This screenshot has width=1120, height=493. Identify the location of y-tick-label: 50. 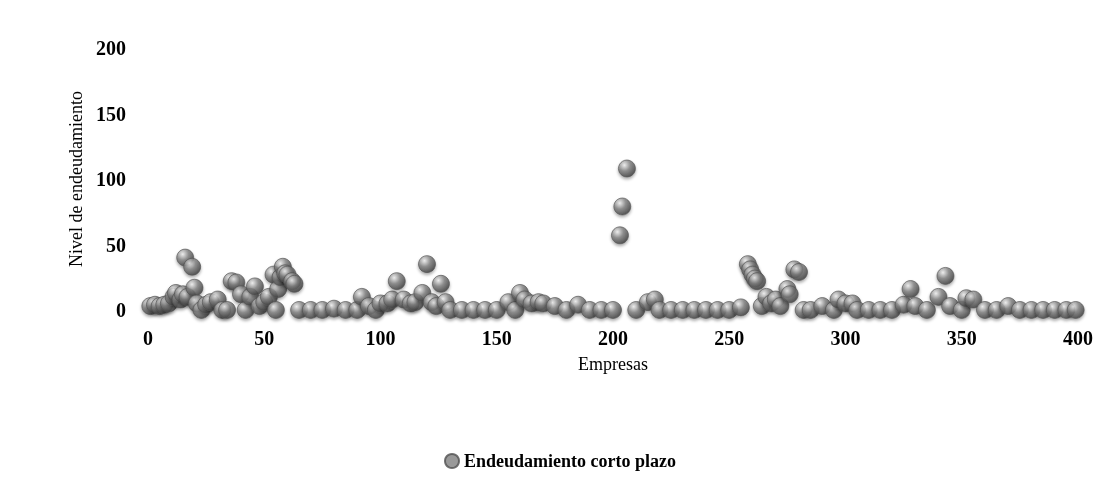
(116, 244).